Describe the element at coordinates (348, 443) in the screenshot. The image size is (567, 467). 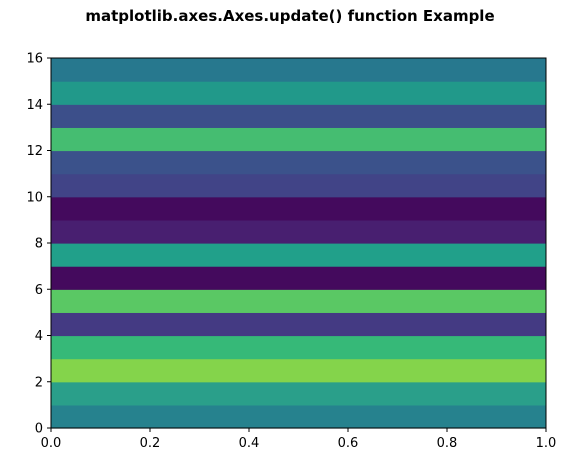
I see `x-tick-label: 0.6` at that location.